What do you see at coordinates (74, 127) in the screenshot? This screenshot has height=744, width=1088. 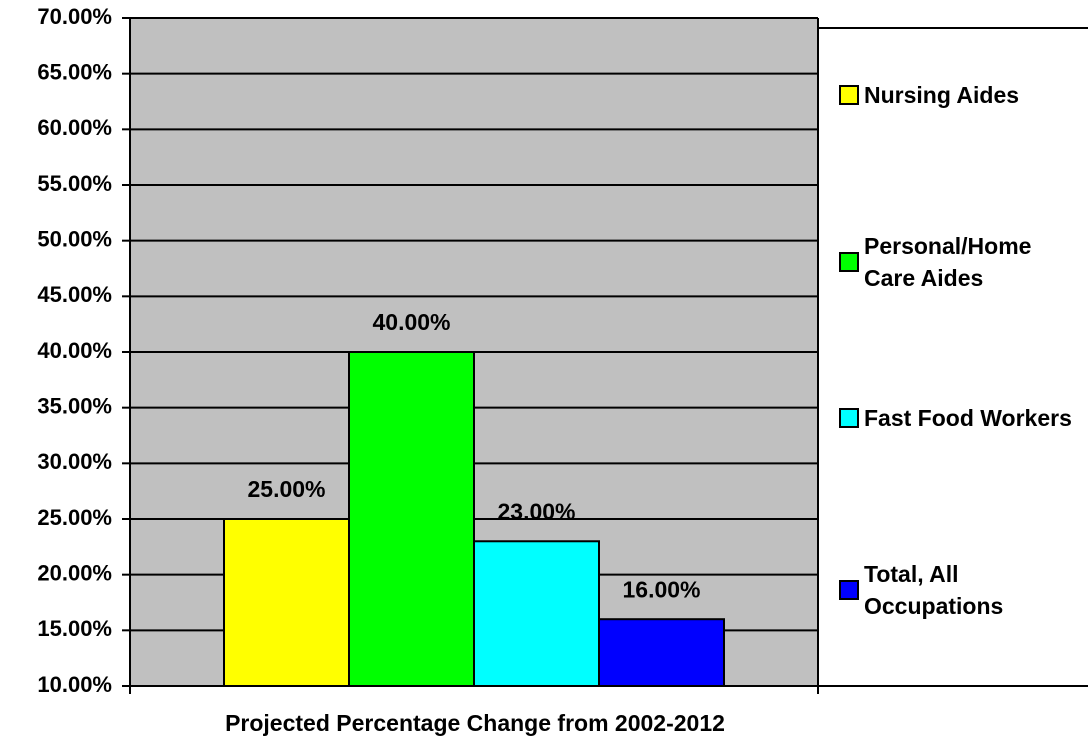 I see `y-tick-label: 60.00%` at bounding box center [74, 127].